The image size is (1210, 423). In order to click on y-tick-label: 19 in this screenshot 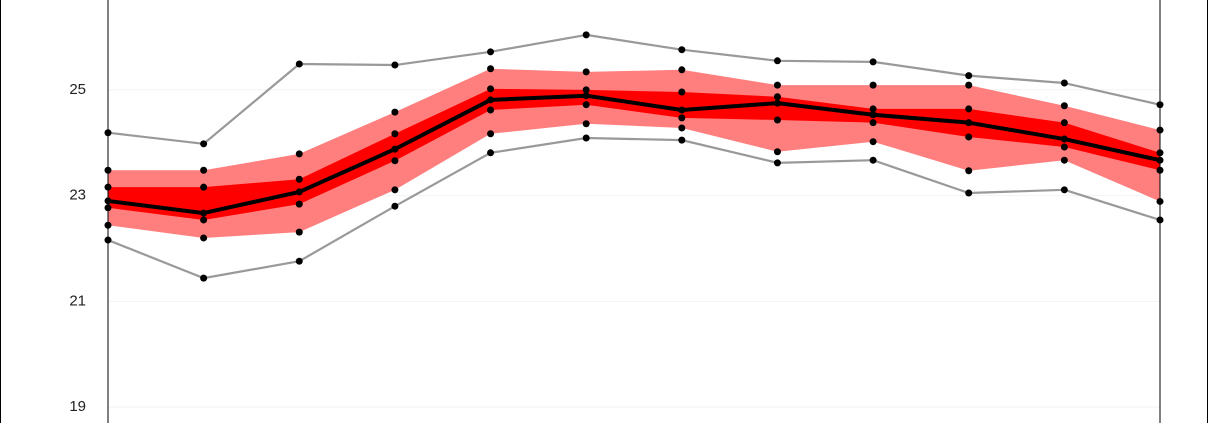, I will do `click(77, 406)`.